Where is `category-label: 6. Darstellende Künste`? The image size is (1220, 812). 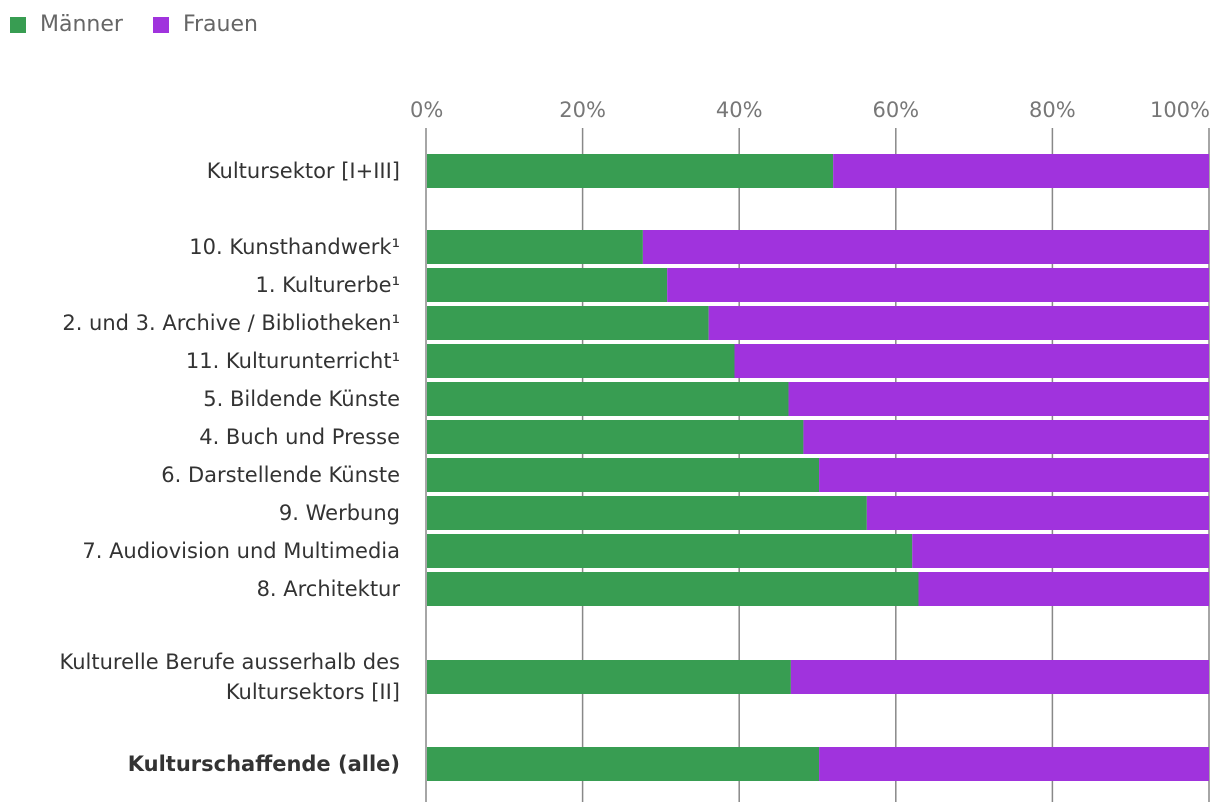
category-label: 6. Darstellende Künste is located at coordinates (280, 475).